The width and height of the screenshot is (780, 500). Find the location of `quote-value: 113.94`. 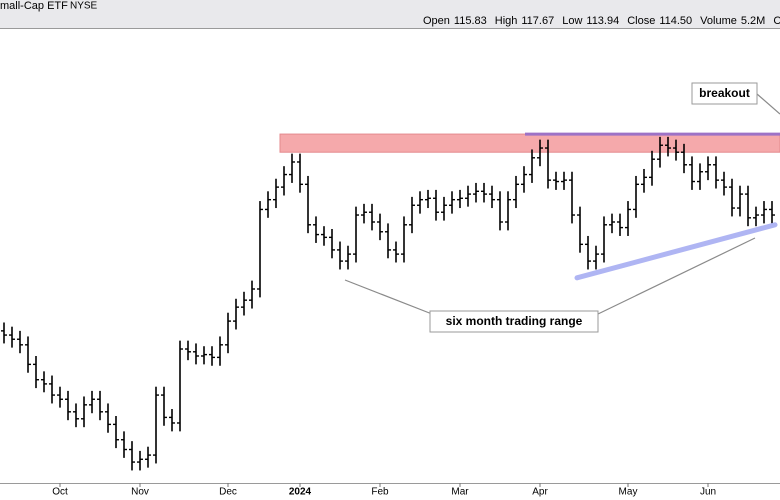

quote-value: 113.94 is located at coordinates (602, 21).